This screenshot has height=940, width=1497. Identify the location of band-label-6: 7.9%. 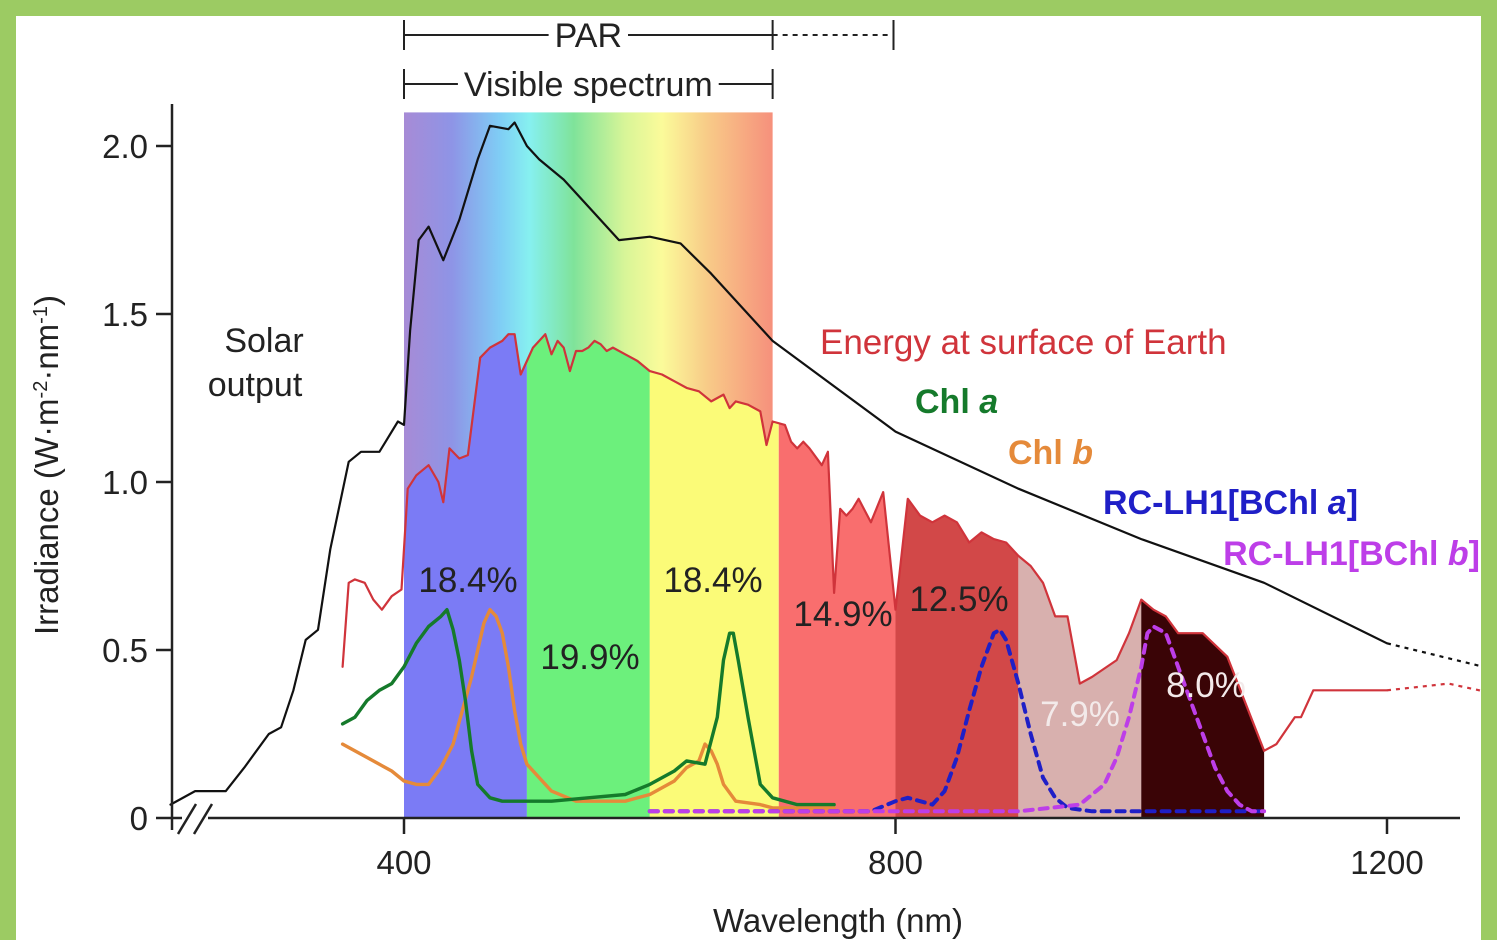
(1080, 714).